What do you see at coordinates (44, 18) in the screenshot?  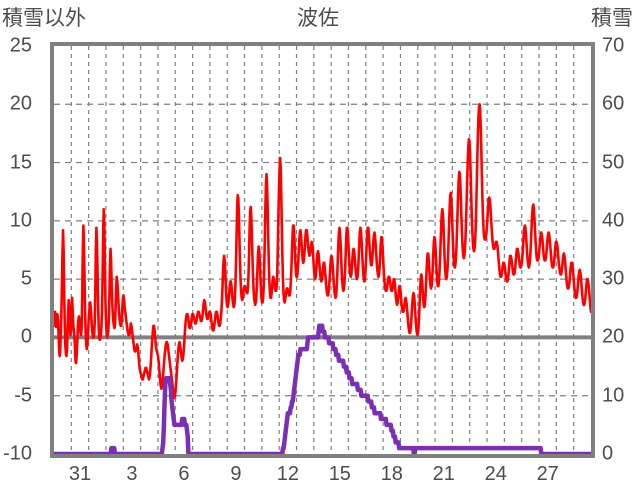 I see `left-axis-title: 積雪以外` at bounding box center [44, 18].